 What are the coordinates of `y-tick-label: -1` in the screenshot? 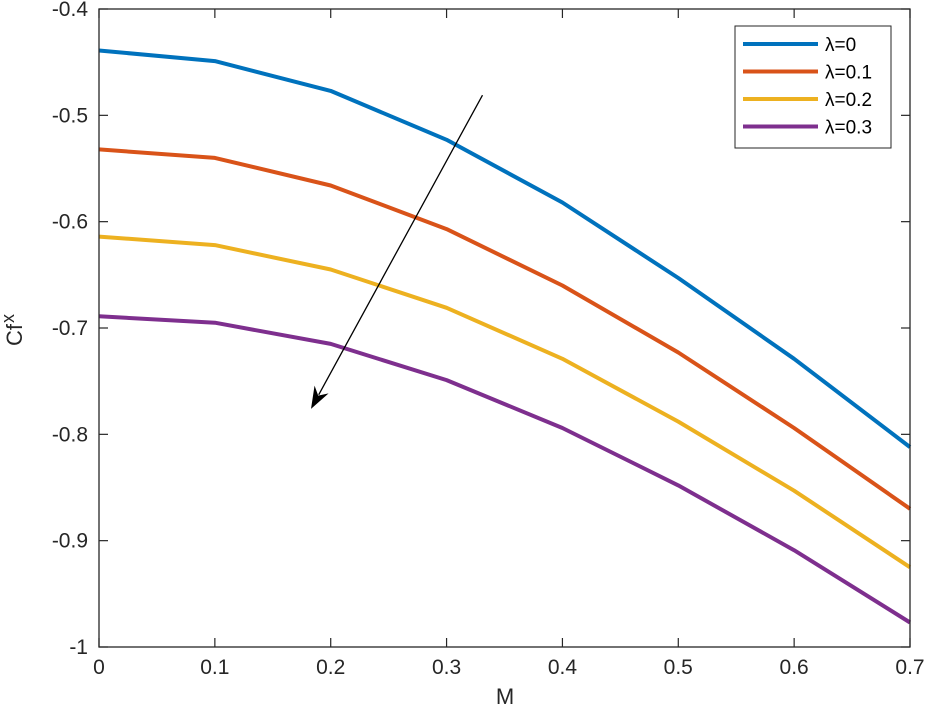 It's located at (78, 647).